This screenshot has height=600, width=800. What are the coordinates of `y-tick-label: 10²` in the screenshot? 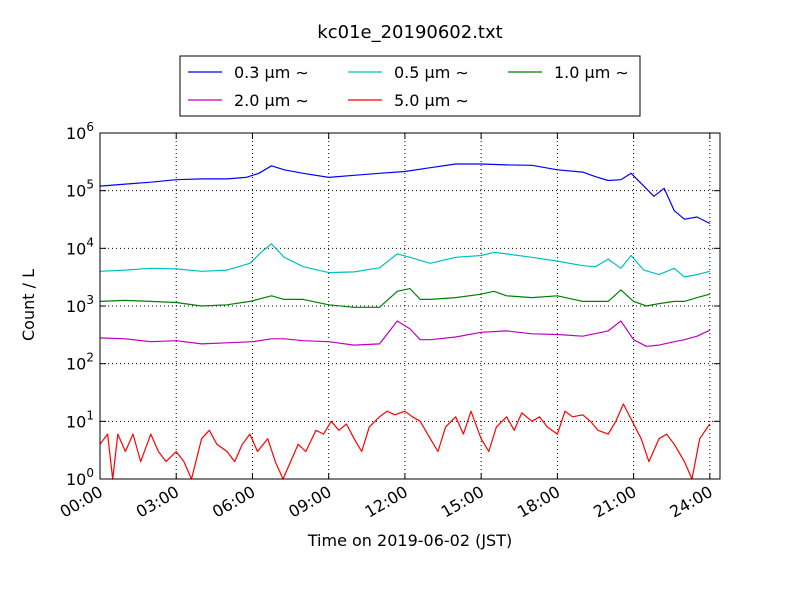 It's located at (80, 362).